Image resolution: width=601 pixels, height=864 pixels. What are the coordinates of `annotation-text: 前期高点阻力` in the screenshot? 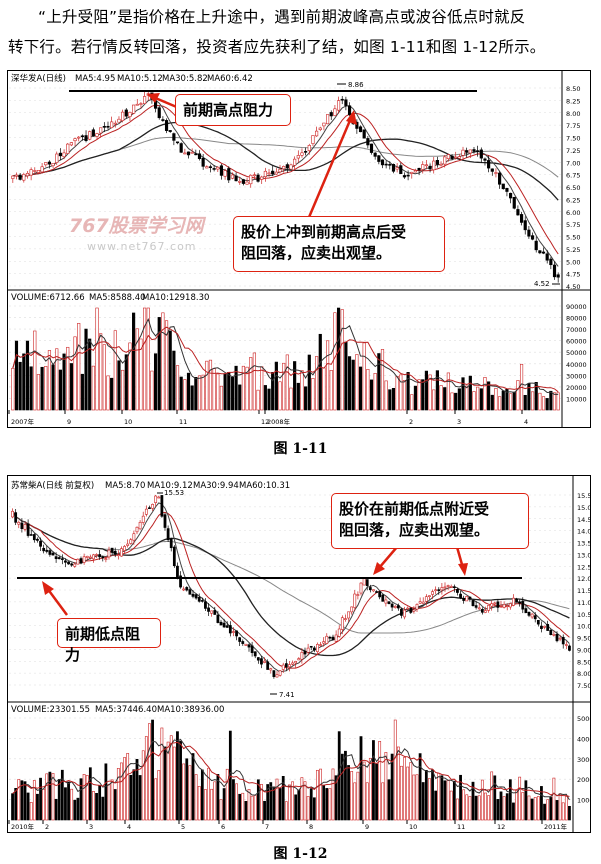 It's located at (228, 110).